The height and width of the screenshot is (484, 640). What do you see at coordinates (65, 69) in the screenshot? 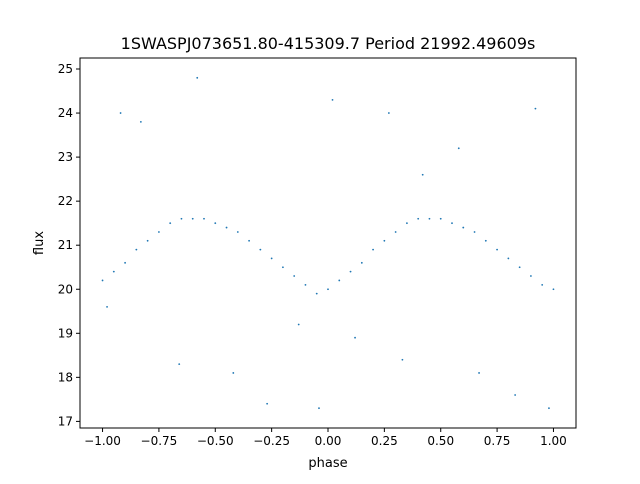
I see `y-tick-label: 25` at bounding box center [65, 69].